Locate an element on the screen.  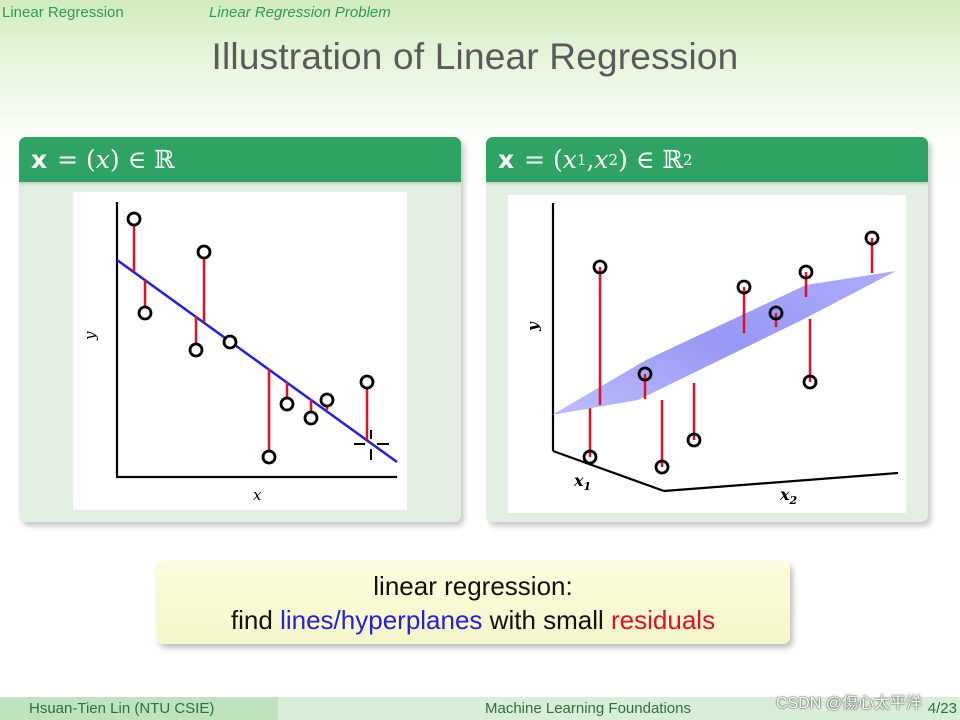
footer-author: Hsuan-Tien Lin (NTU CSIE) is located at coordinates (139, 708).